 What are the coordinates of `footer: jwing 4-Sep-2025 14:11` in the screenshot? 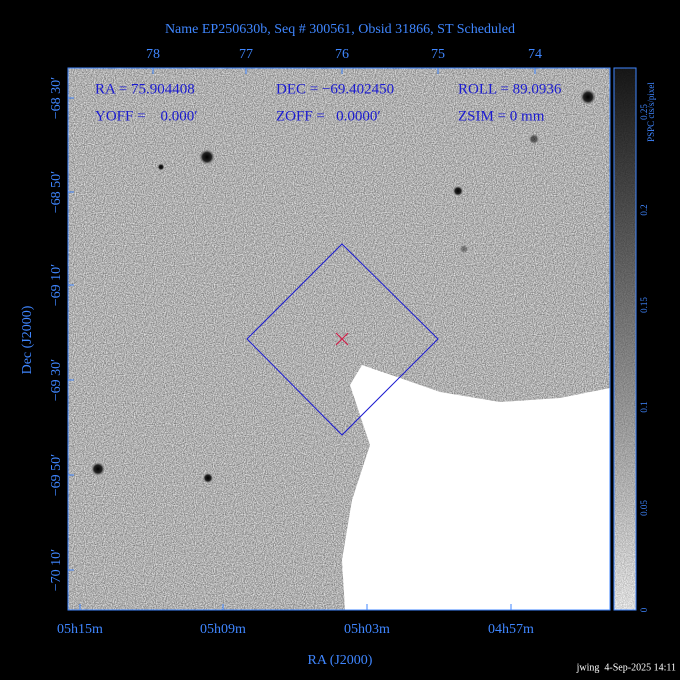 It's located at (626, 667).